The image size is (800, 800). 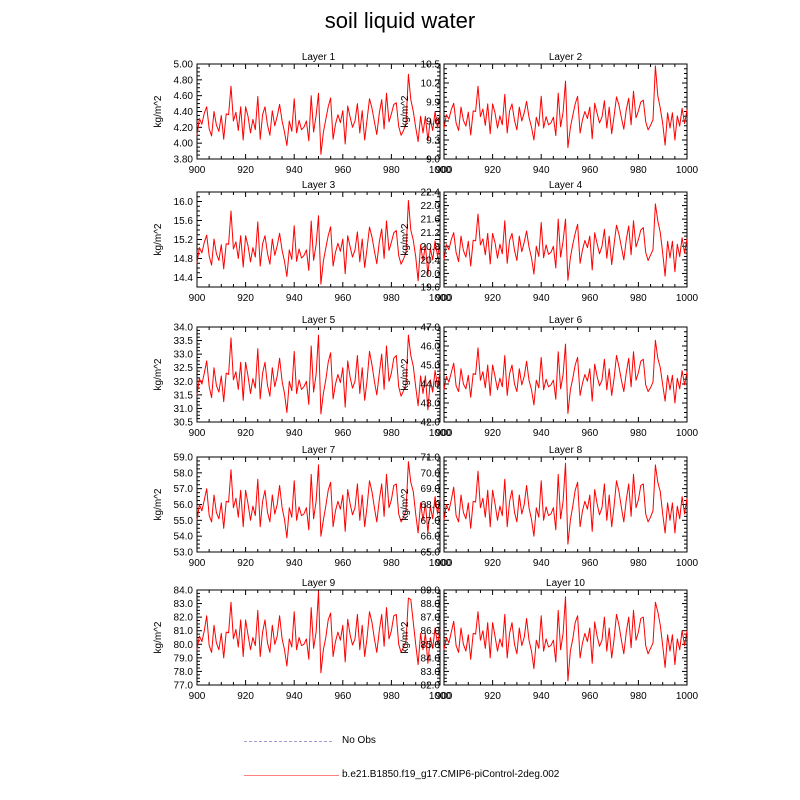 I want to click on y-tick-label: 33.0, so click(x=184, y=355).